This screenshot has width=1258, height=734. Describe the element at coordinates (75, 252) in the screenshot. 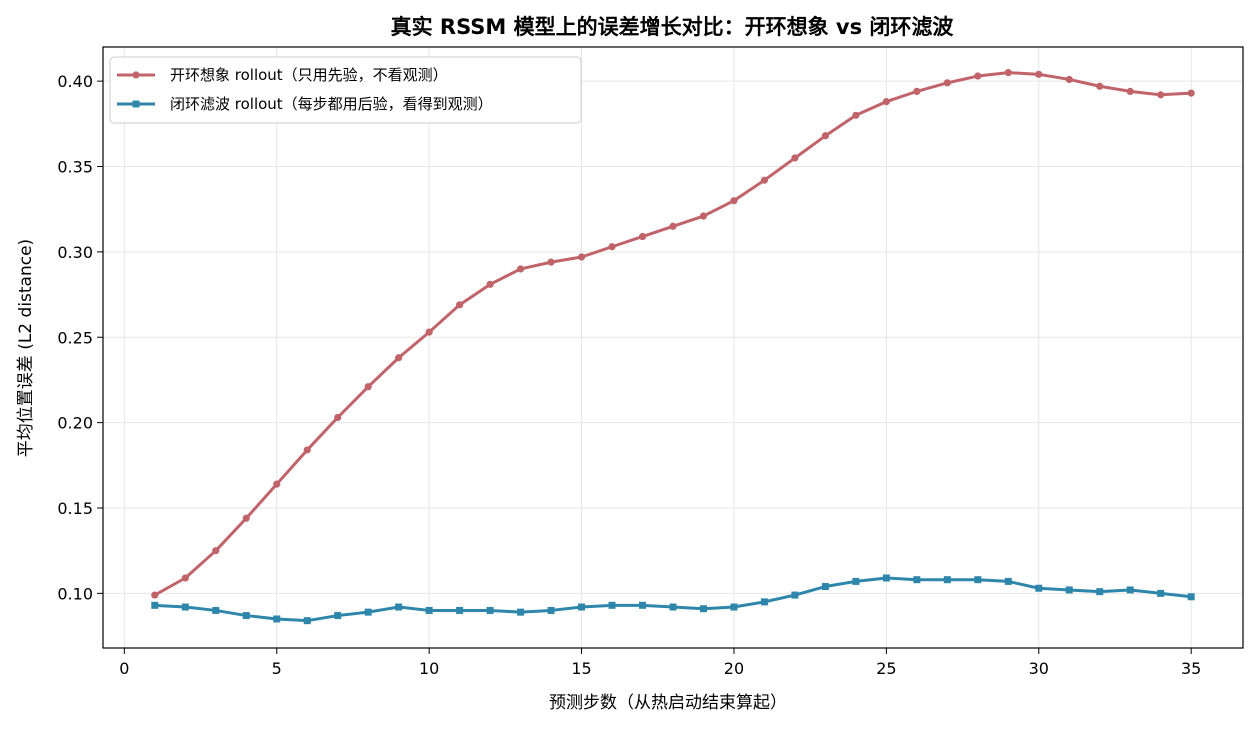

I see `y-tick-label: 0.30` at that location.